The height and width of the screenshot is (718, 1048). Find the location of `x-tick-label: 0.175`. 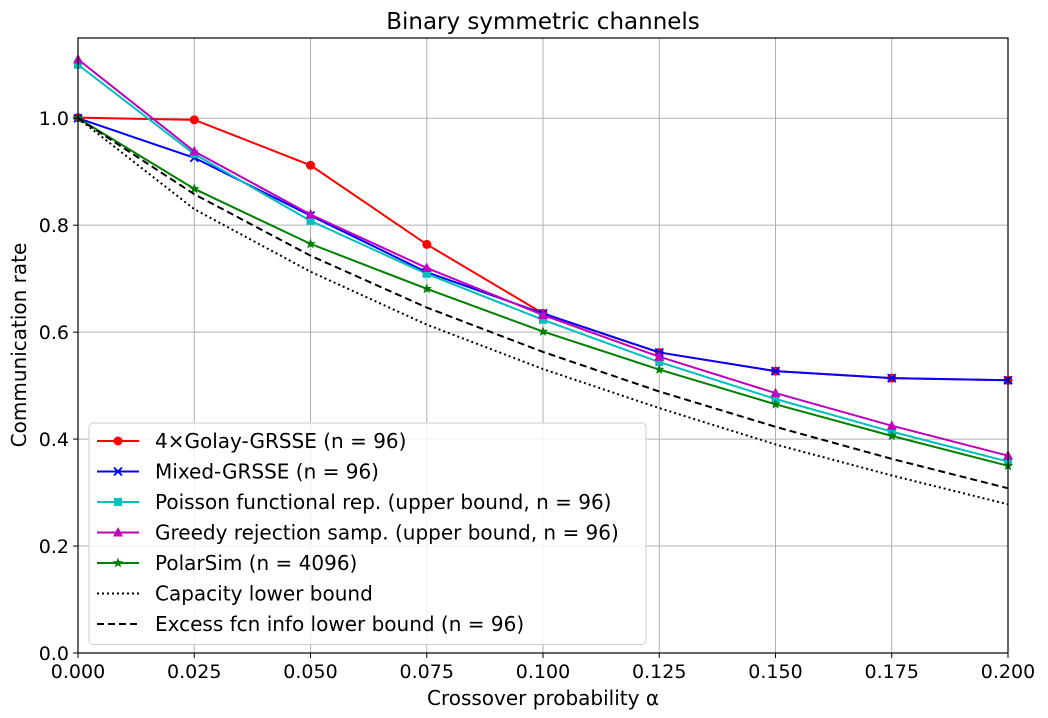

x-tick-label: 0.175 is located at coordinates (892, 672).